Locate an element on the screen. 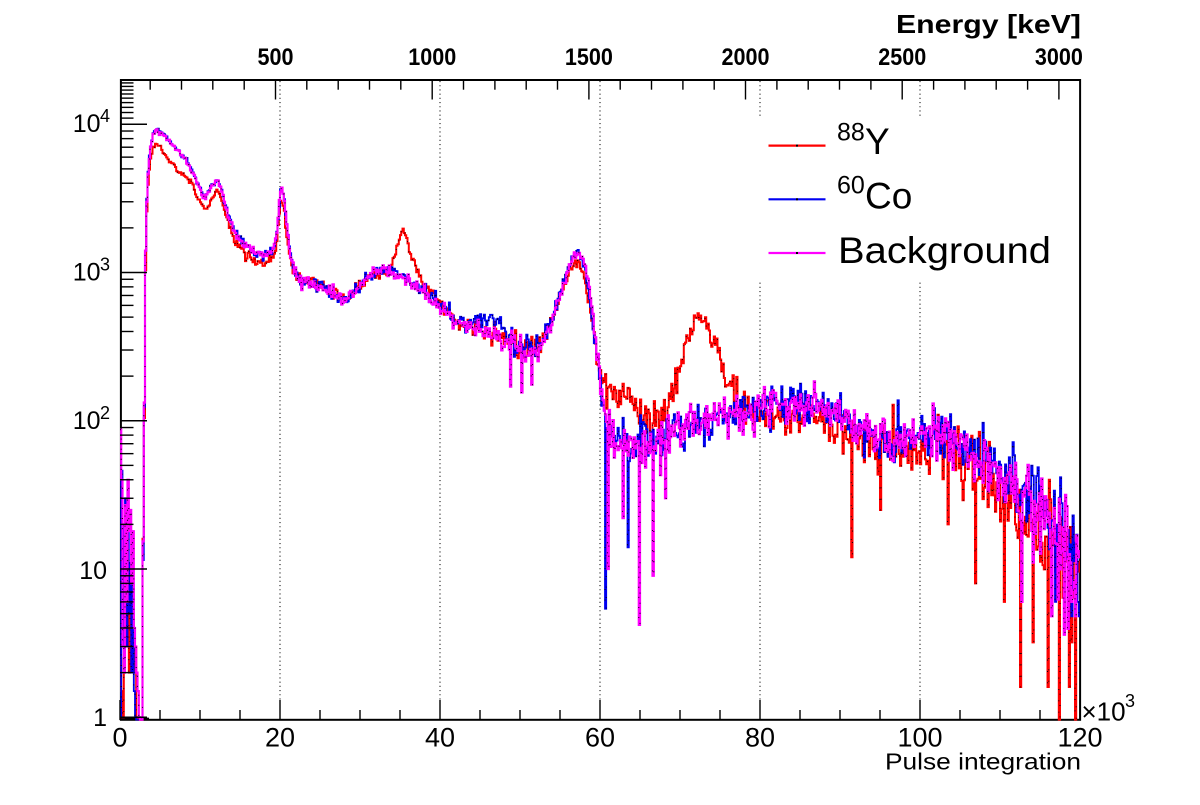  svg-text: 1000 is located at coordinates (432, 57).